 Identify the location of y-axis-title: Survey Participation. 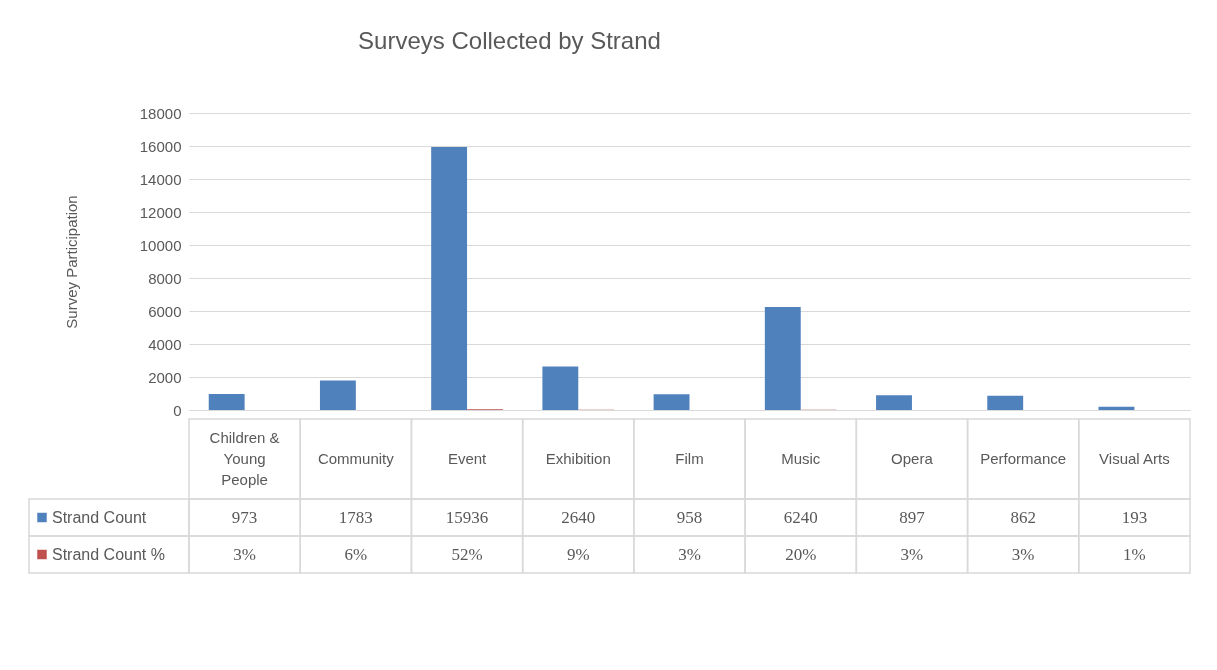
(71, 262).